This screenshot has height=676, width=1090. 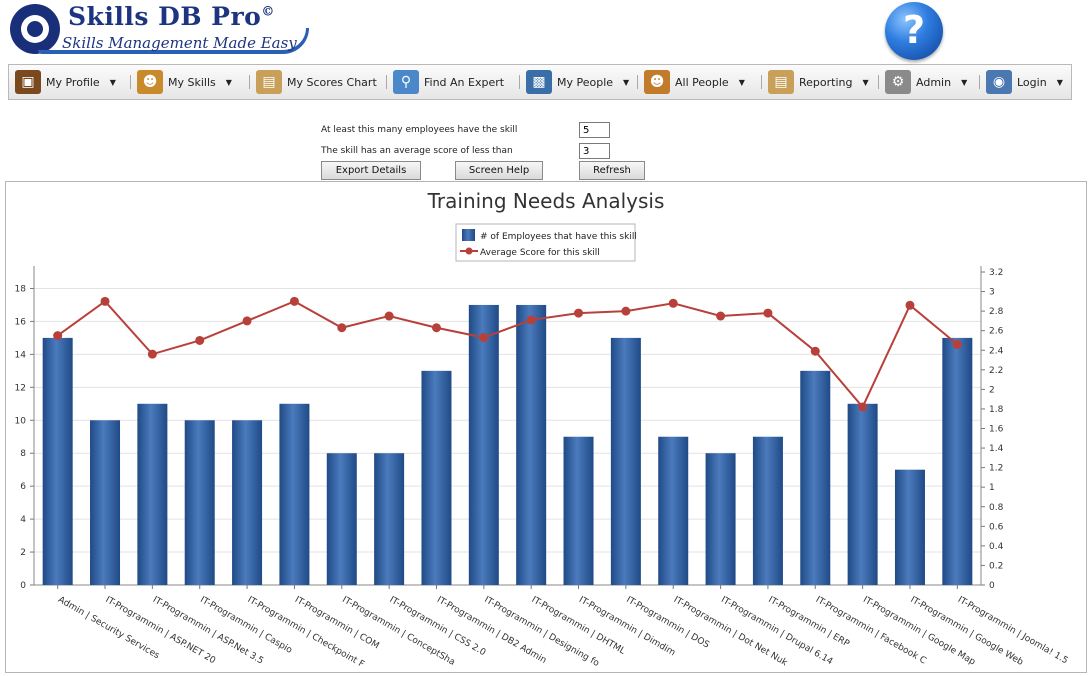 What do you see at coordinates (316, 82) in the screenshot?
I see `nav-item-my-scores-chart: ▤ My Scores Chart` at bounding box center [316, 82].